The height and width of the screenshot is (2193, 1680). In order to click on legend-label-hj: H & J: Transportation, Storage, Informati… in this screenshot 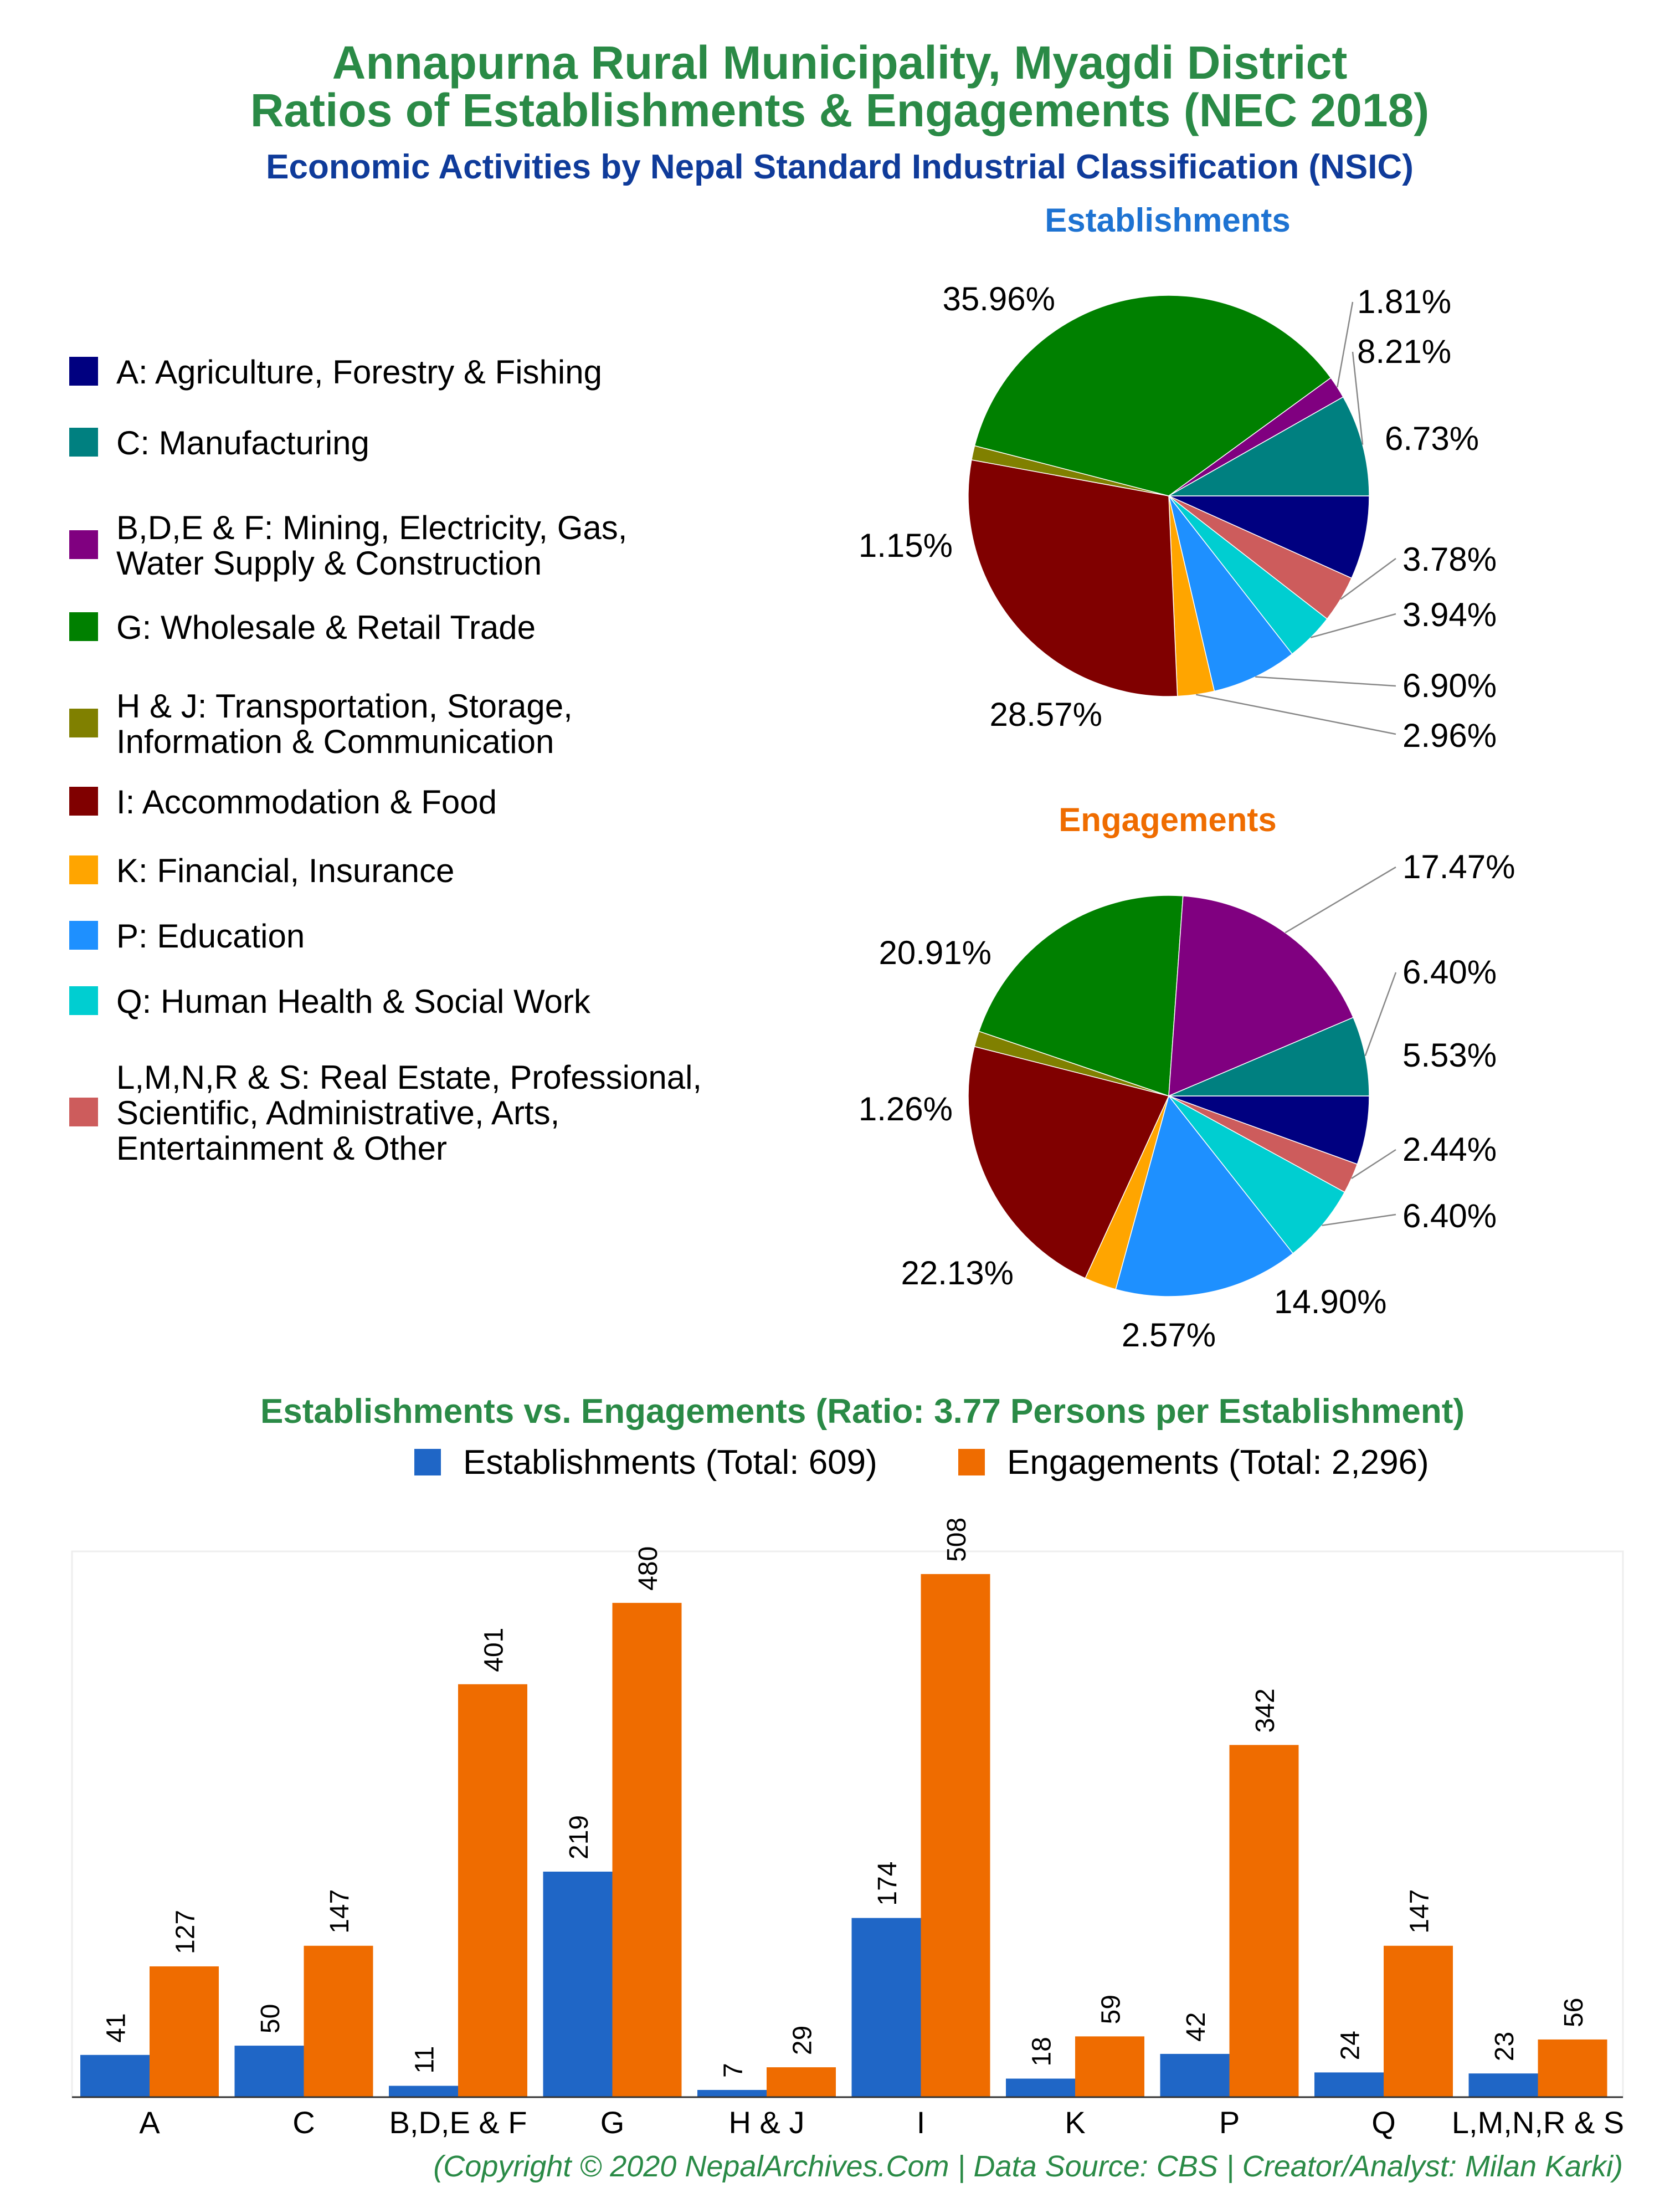, I will do `click(344, 724)`.